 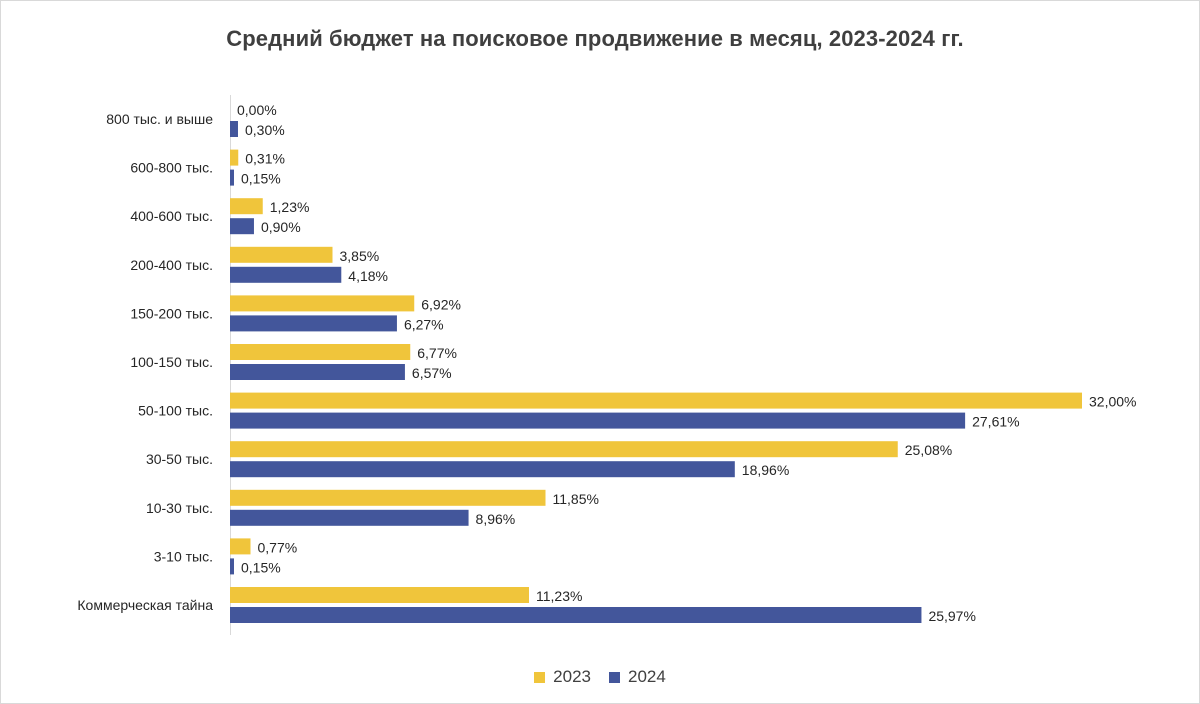 What do you see at coordinates (278, 547) in the screenshot?
I see `data-label-2023: 0,77%` at bounding box center [278, 547].